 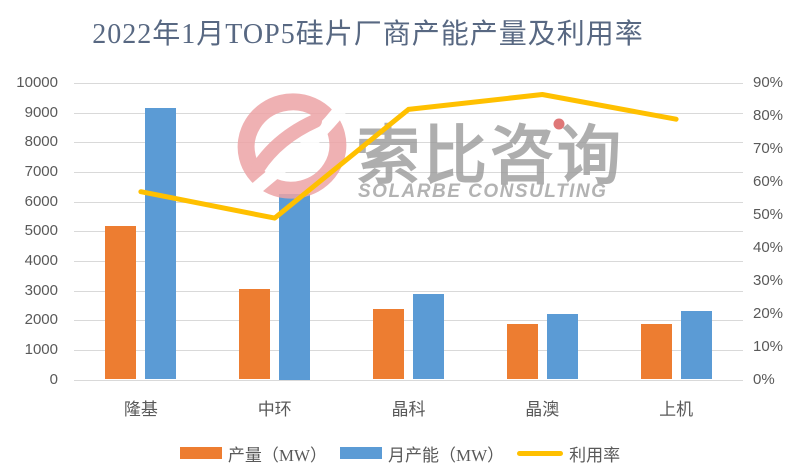 I want to click on bar-capacity-jingao, so click(x=562, y=347).